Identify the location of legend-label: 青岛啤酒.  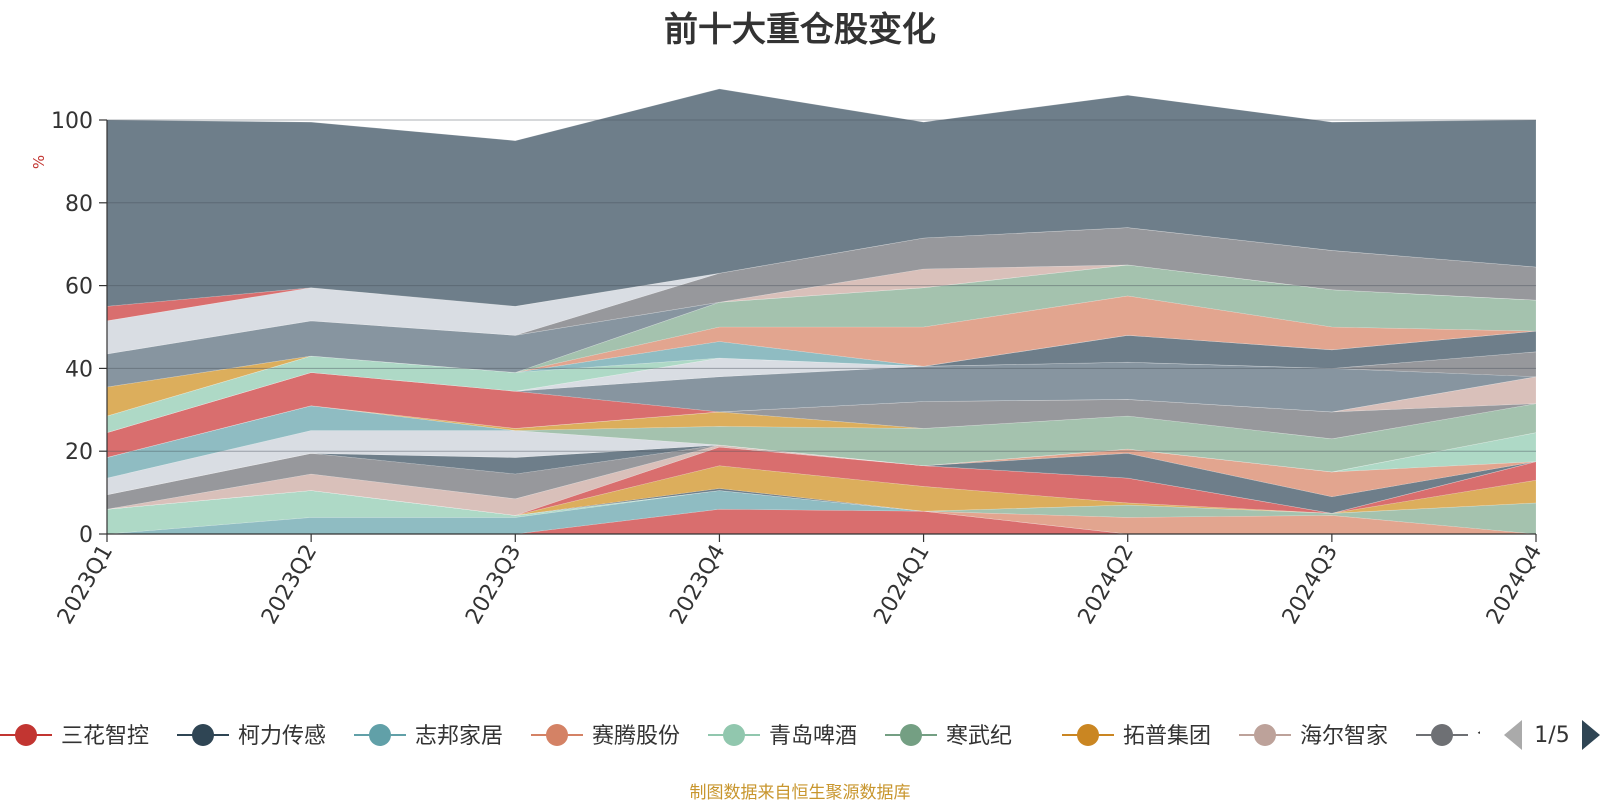
(813, 736).